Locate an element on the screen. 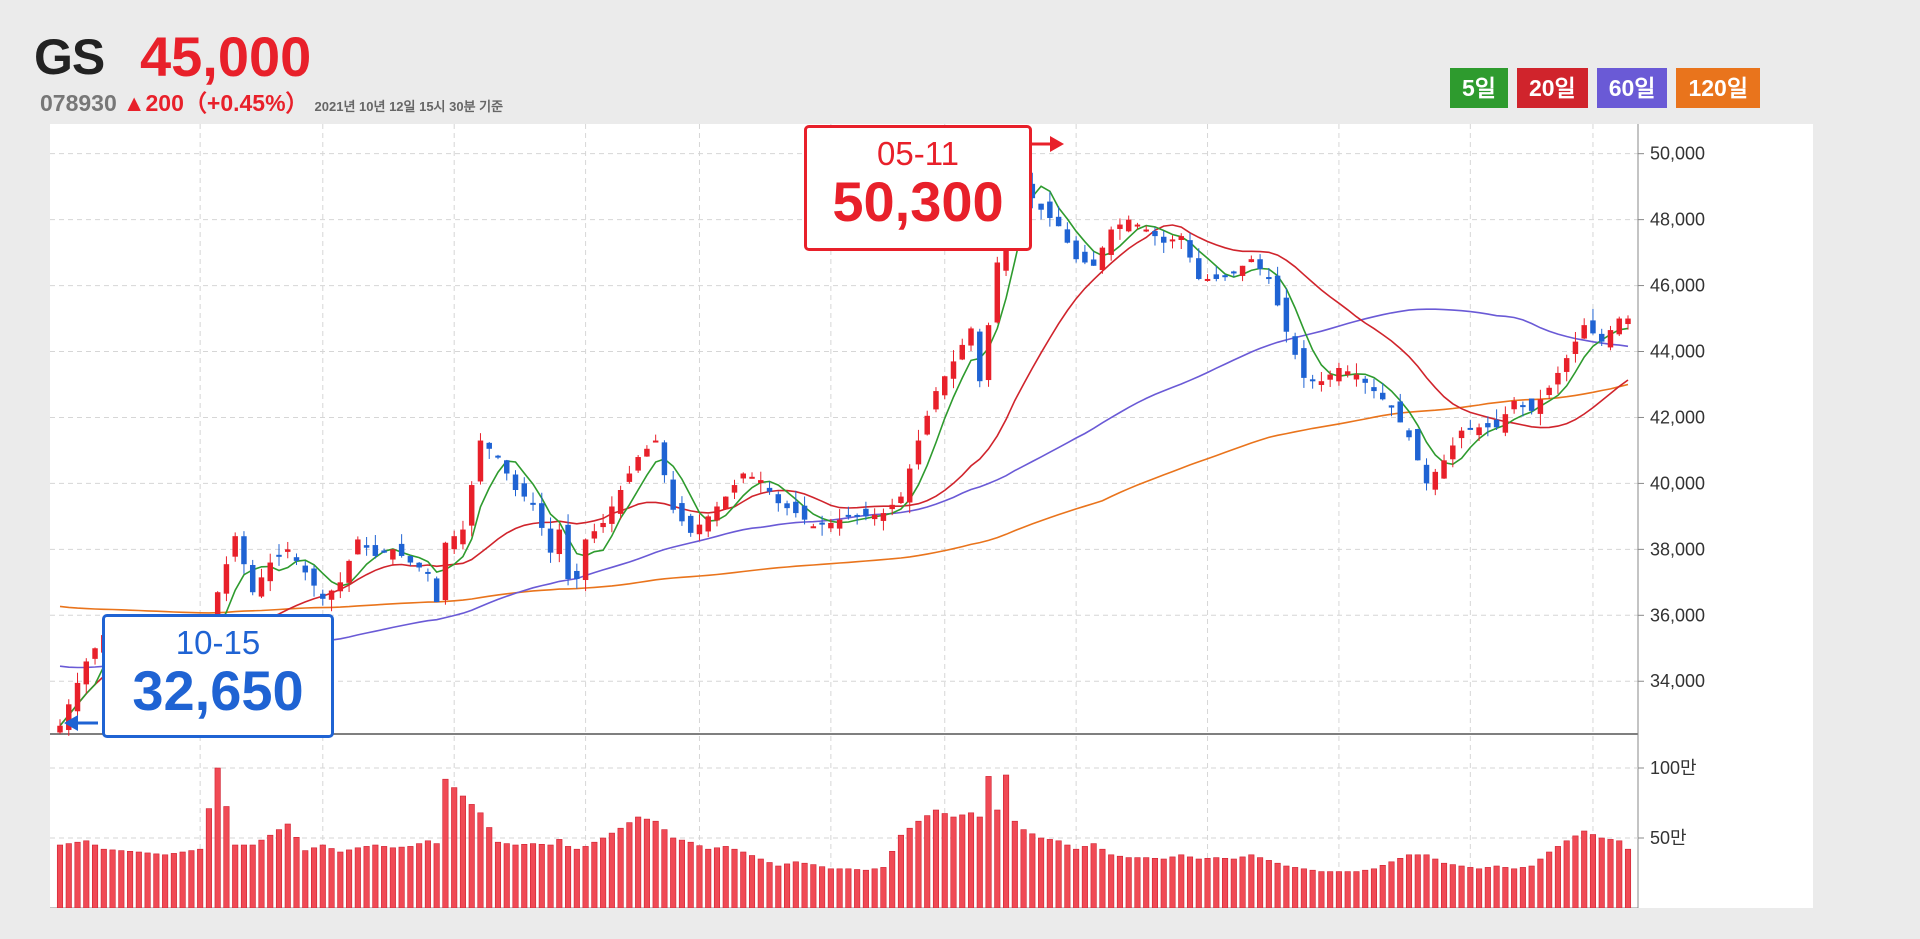 This screenshot has height=939, width=1920. y-tick-label: 44,000 is located at coordinates (1677, 352).